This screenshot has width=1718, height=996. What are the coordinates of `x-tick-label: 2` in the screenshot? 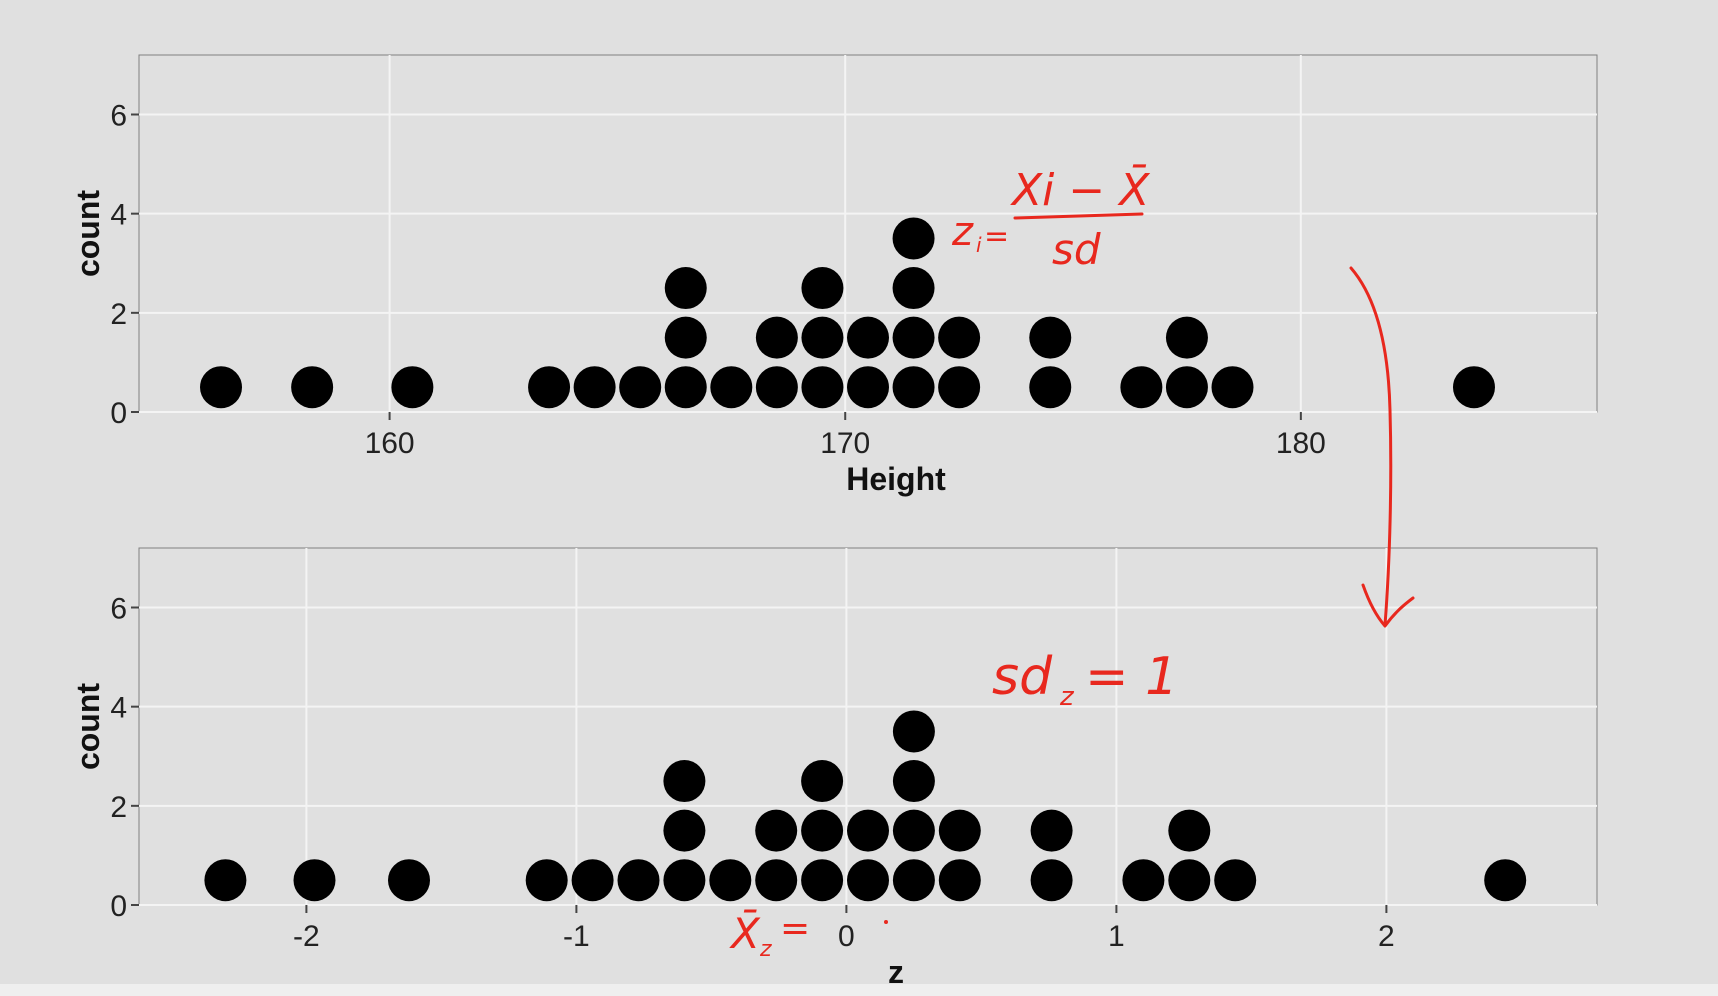 It's located at (1386, 936).